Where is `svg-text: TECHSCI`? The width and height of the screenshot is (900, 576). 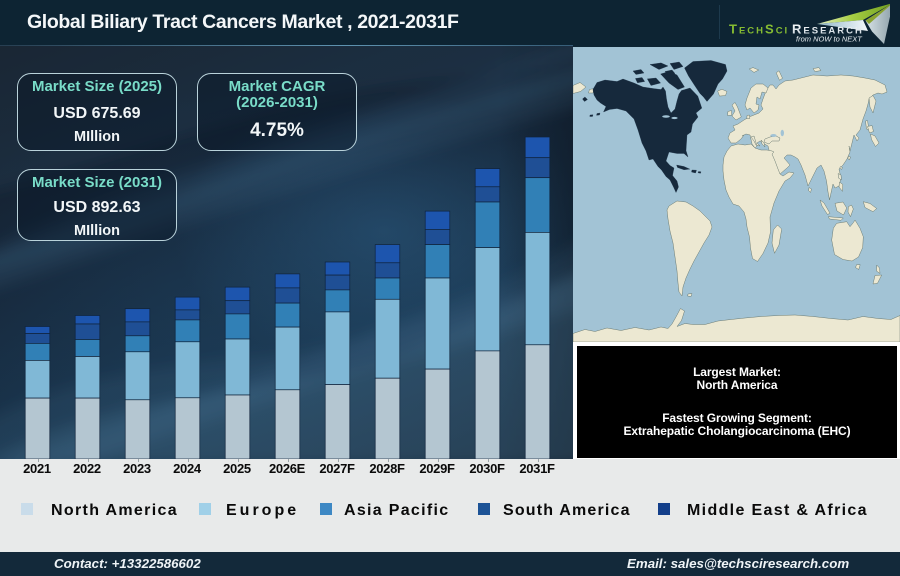
svg-text: TECHSCI is located at coordinates (759, 29).